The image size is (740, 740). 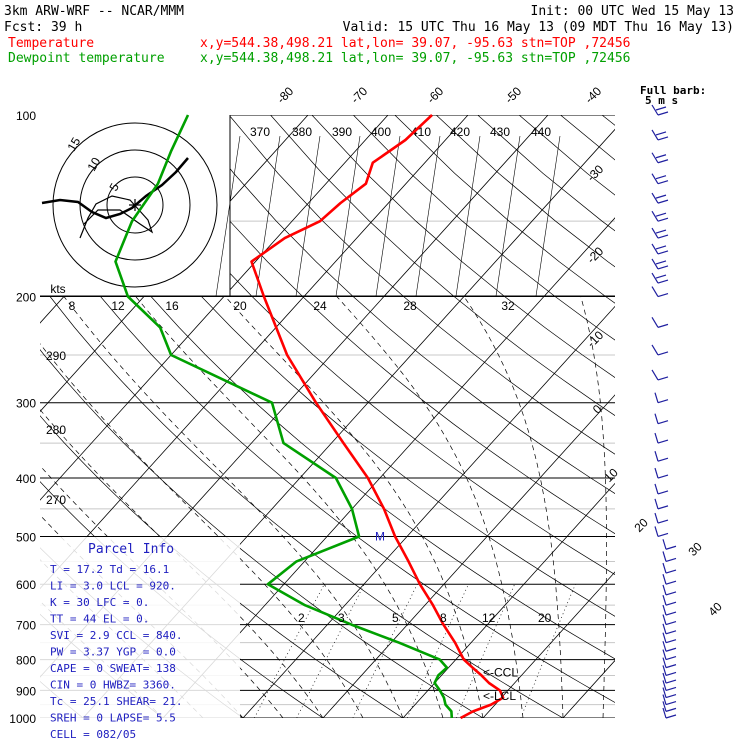 I want to click on inset-speed-label: 12, so click(x=118, y=306).